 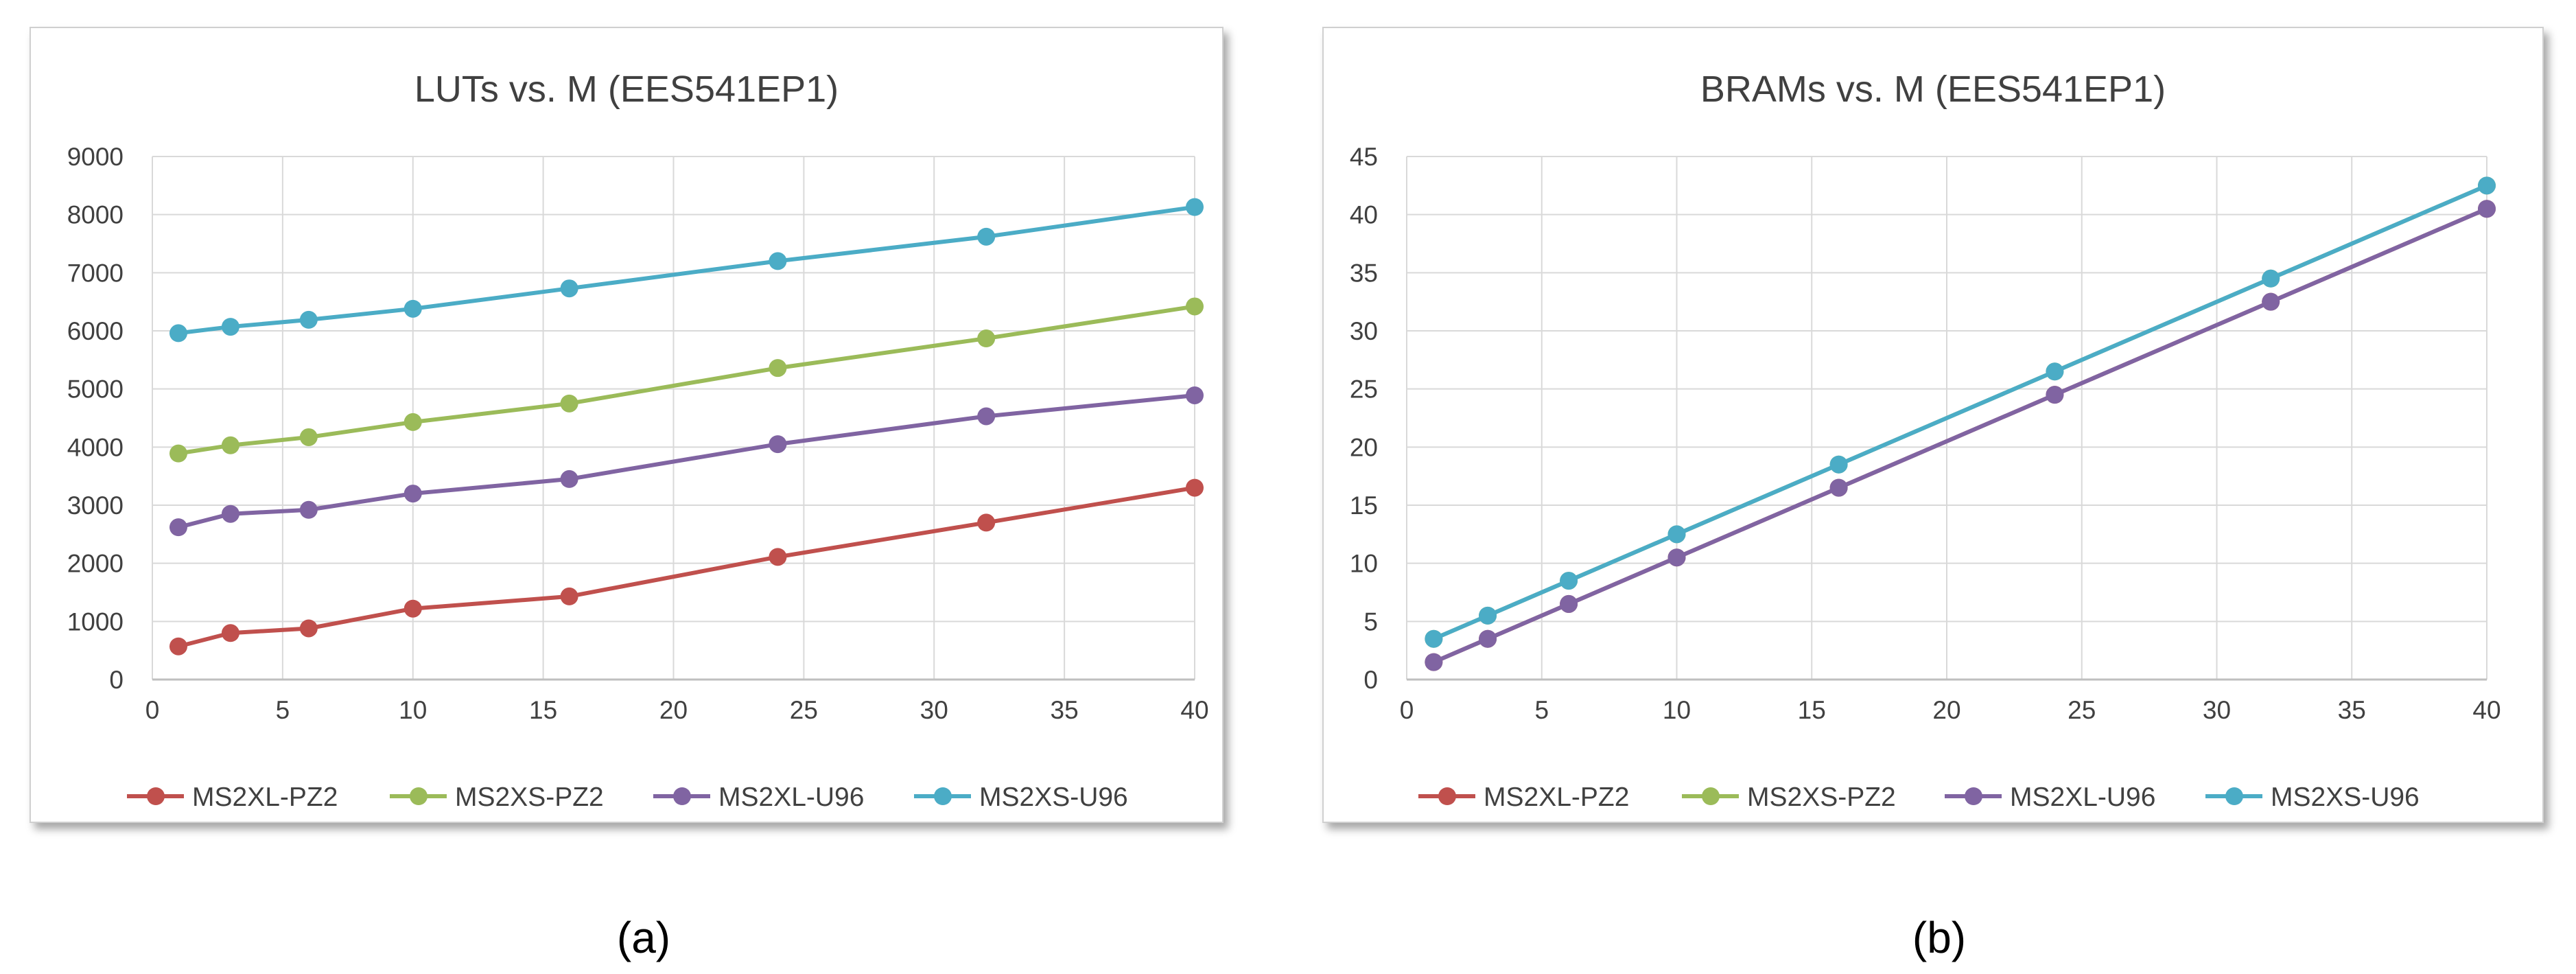 What do you see at coordinates (2082, 797) in the screenshot?
I see `legend-label: MS2XL-U96` at bounding box center [2082, 797].